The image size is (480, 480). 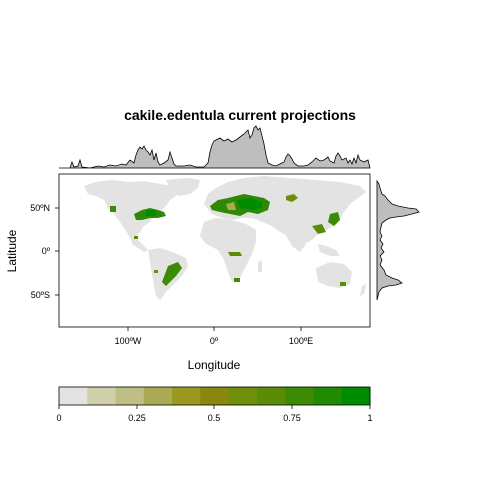 What do you see at coordinates (292, 418) in the screenshot?
I see `colorbar-label-075: 0.75` at bounding box center [292, 418].